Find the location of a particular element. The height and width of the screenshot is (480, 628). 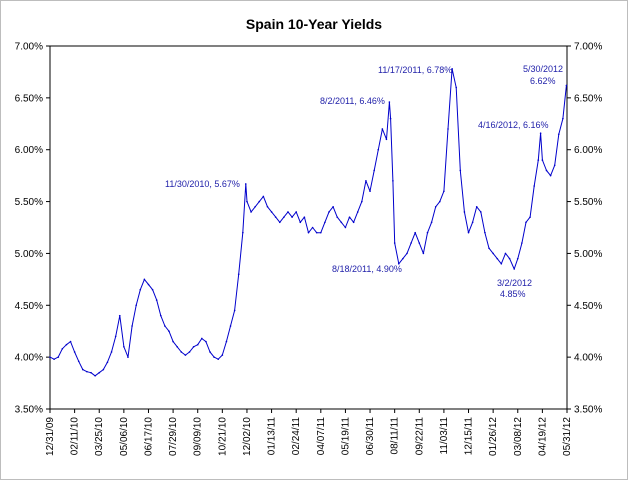

annotation-label: 3/2/2012 is located at coordinates (514, 283).